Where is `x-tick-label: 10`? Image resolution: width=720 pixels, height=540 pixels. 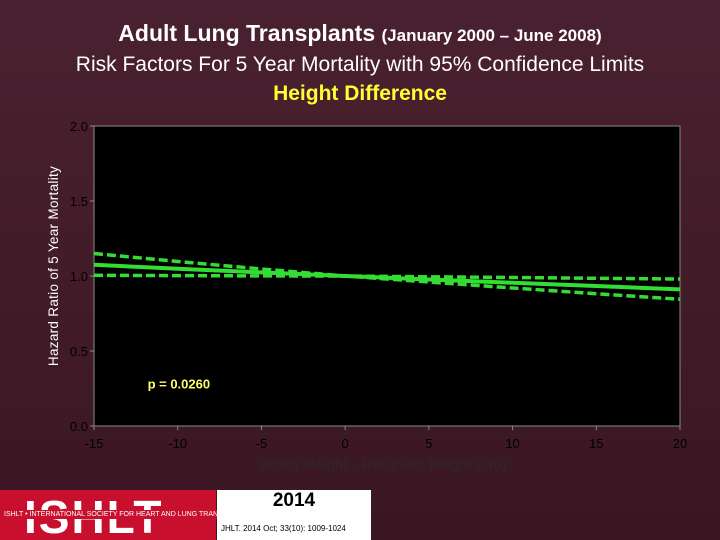
x-tick-label: 10 is located at coordinates (512, 443).